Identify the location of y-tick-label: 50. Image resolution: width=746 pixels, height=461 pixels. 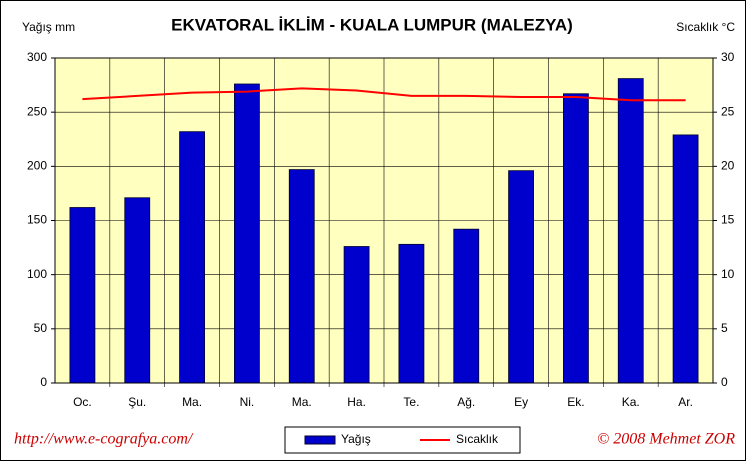
(41, 328).